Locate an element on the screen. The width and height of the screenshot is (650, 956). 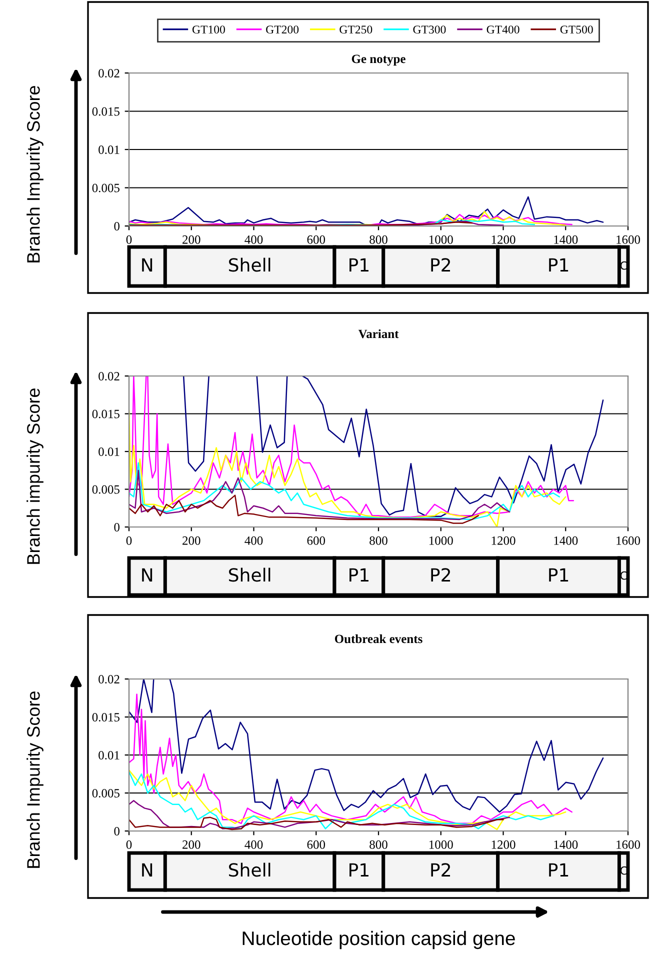
chart-title: Outbreak events is located at coordinates (378, 639).